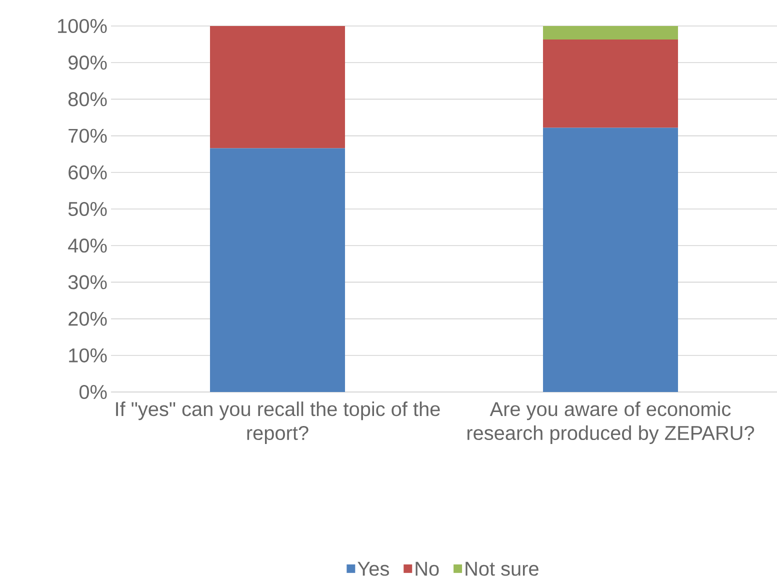 The height and width of the screenshot is (582, 777). What do you see at coordinates (88, 355) in the screenshot?
I see `y-tick-label: 10%` at bounding box center [88, 355].